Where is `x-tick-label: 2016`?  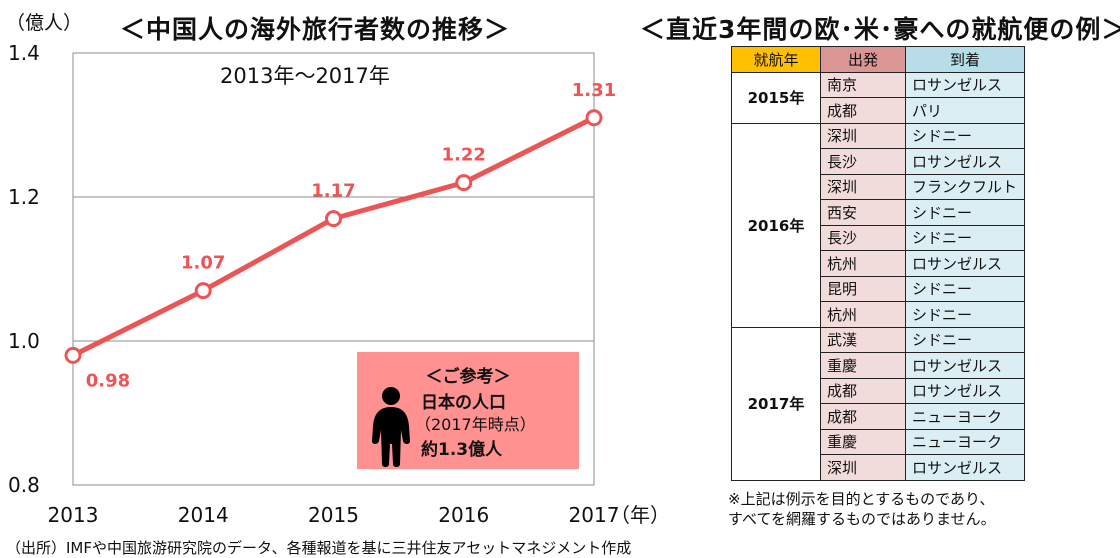 x-tick-label: 2016 is located at coordinates (463, 515).